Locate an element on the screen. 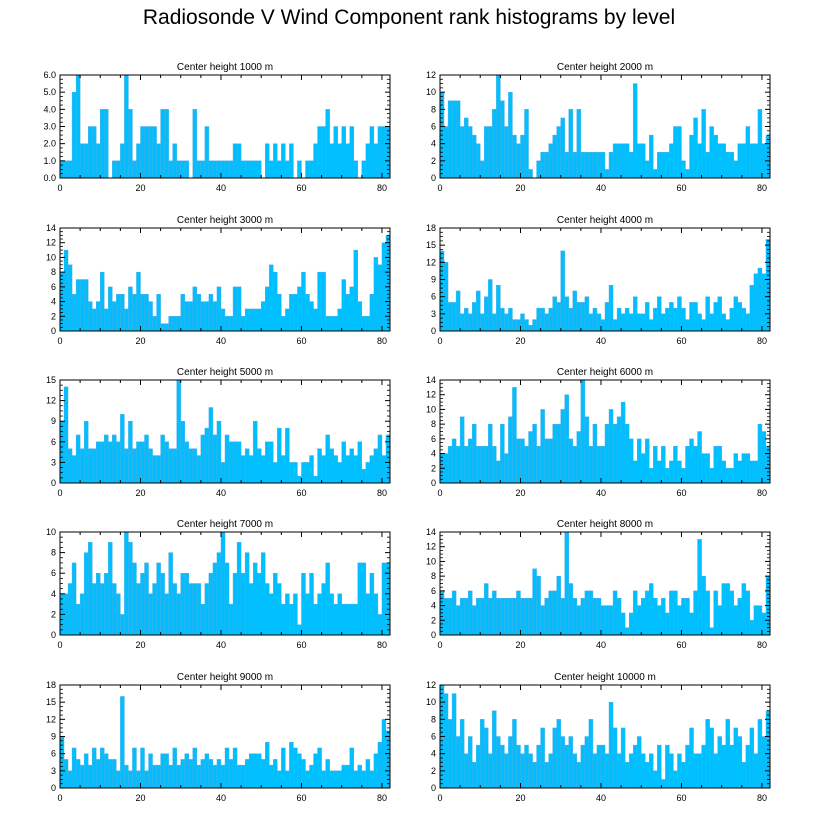  x-tick-label: 40 is located at coordinates (601, 645).